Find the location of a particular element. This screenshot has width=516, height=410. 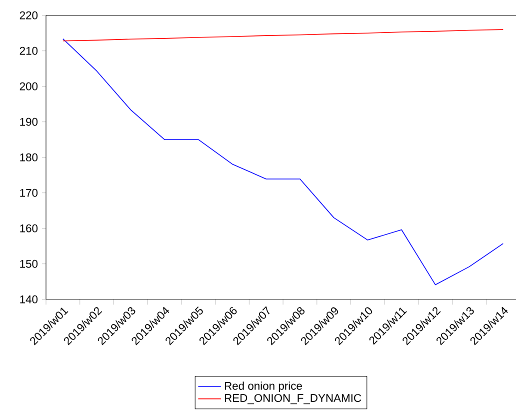

y-tick-label: 210 is located at coordinates (29, 50).